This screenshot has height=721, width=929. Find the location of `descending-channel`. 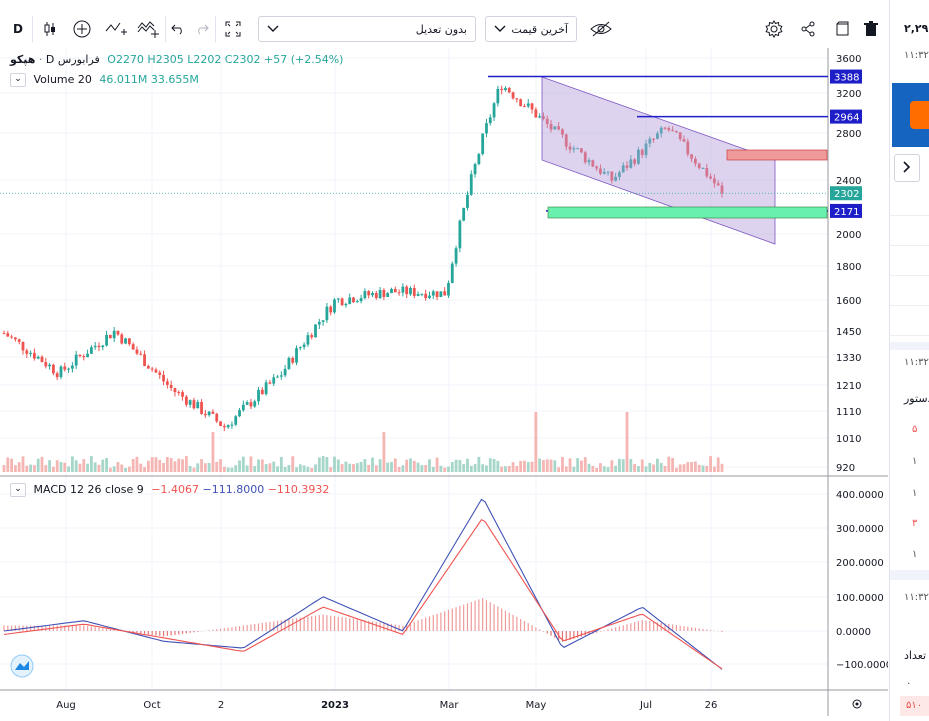

descending-channel is located at coordinates (658, 160).